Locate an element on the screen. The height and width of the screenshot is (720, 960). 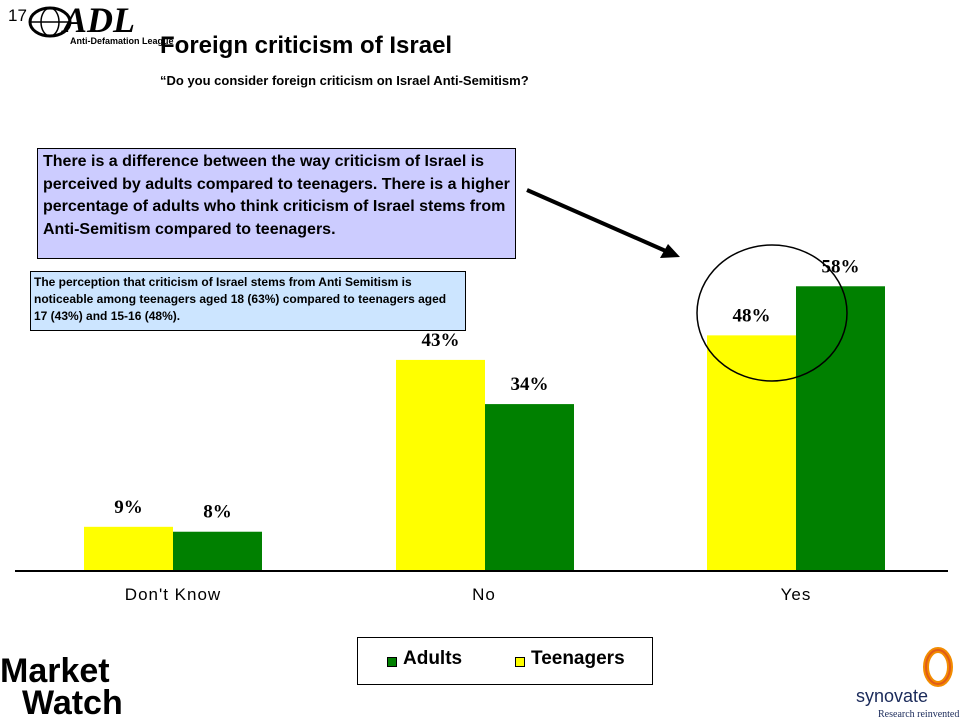
slide-number: 17 is located at coordinates (17, 15).